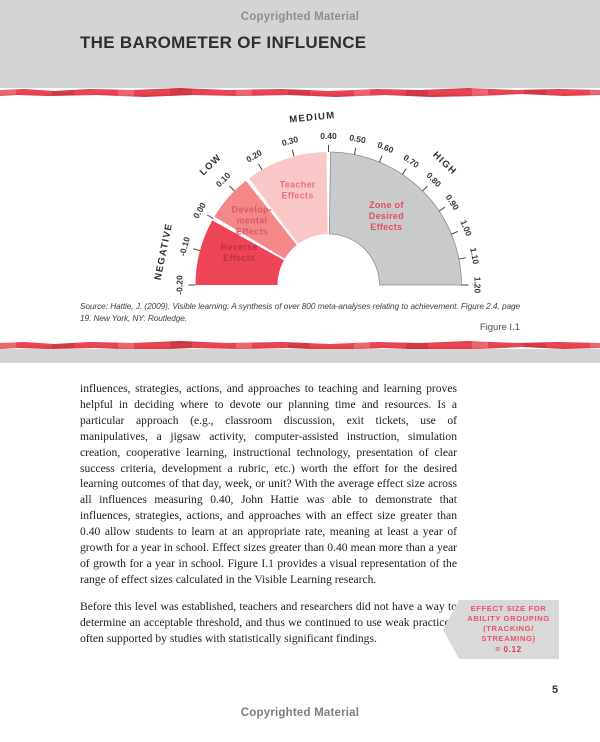 The image size is (600, 742). I want to click on callout-line: ABILITY GROUPING, so click(508, 619).